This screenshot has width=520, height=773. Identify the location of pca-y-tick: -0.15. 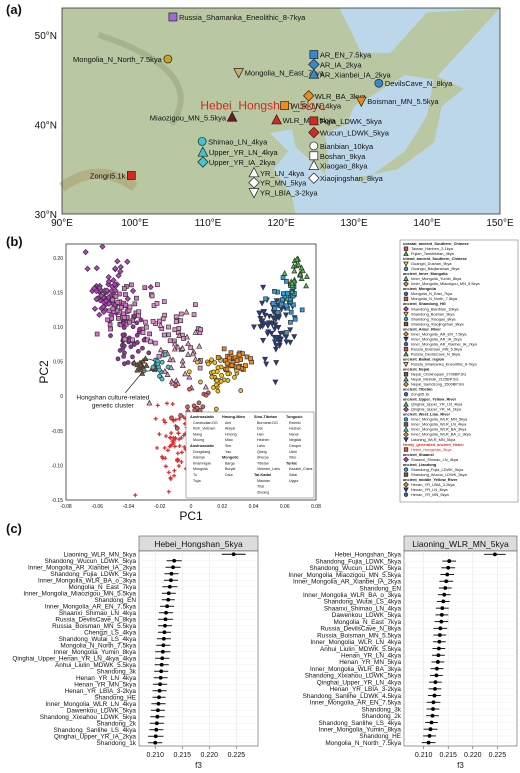
(58, 501).